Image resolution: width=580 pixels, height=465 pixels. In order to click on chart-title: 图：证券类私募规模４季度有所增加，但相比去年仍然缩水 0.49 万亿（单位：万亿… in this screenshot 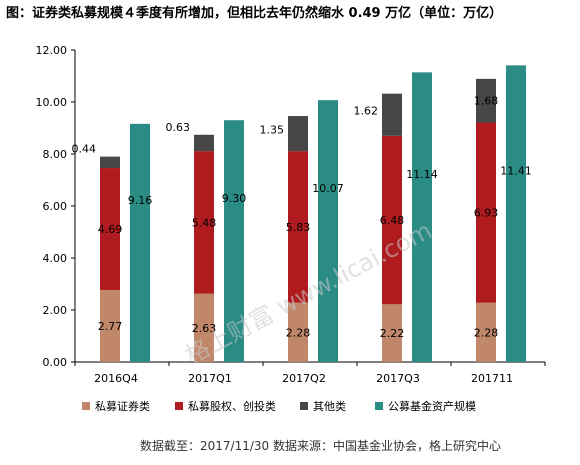, I will do `click(254, 13)`.